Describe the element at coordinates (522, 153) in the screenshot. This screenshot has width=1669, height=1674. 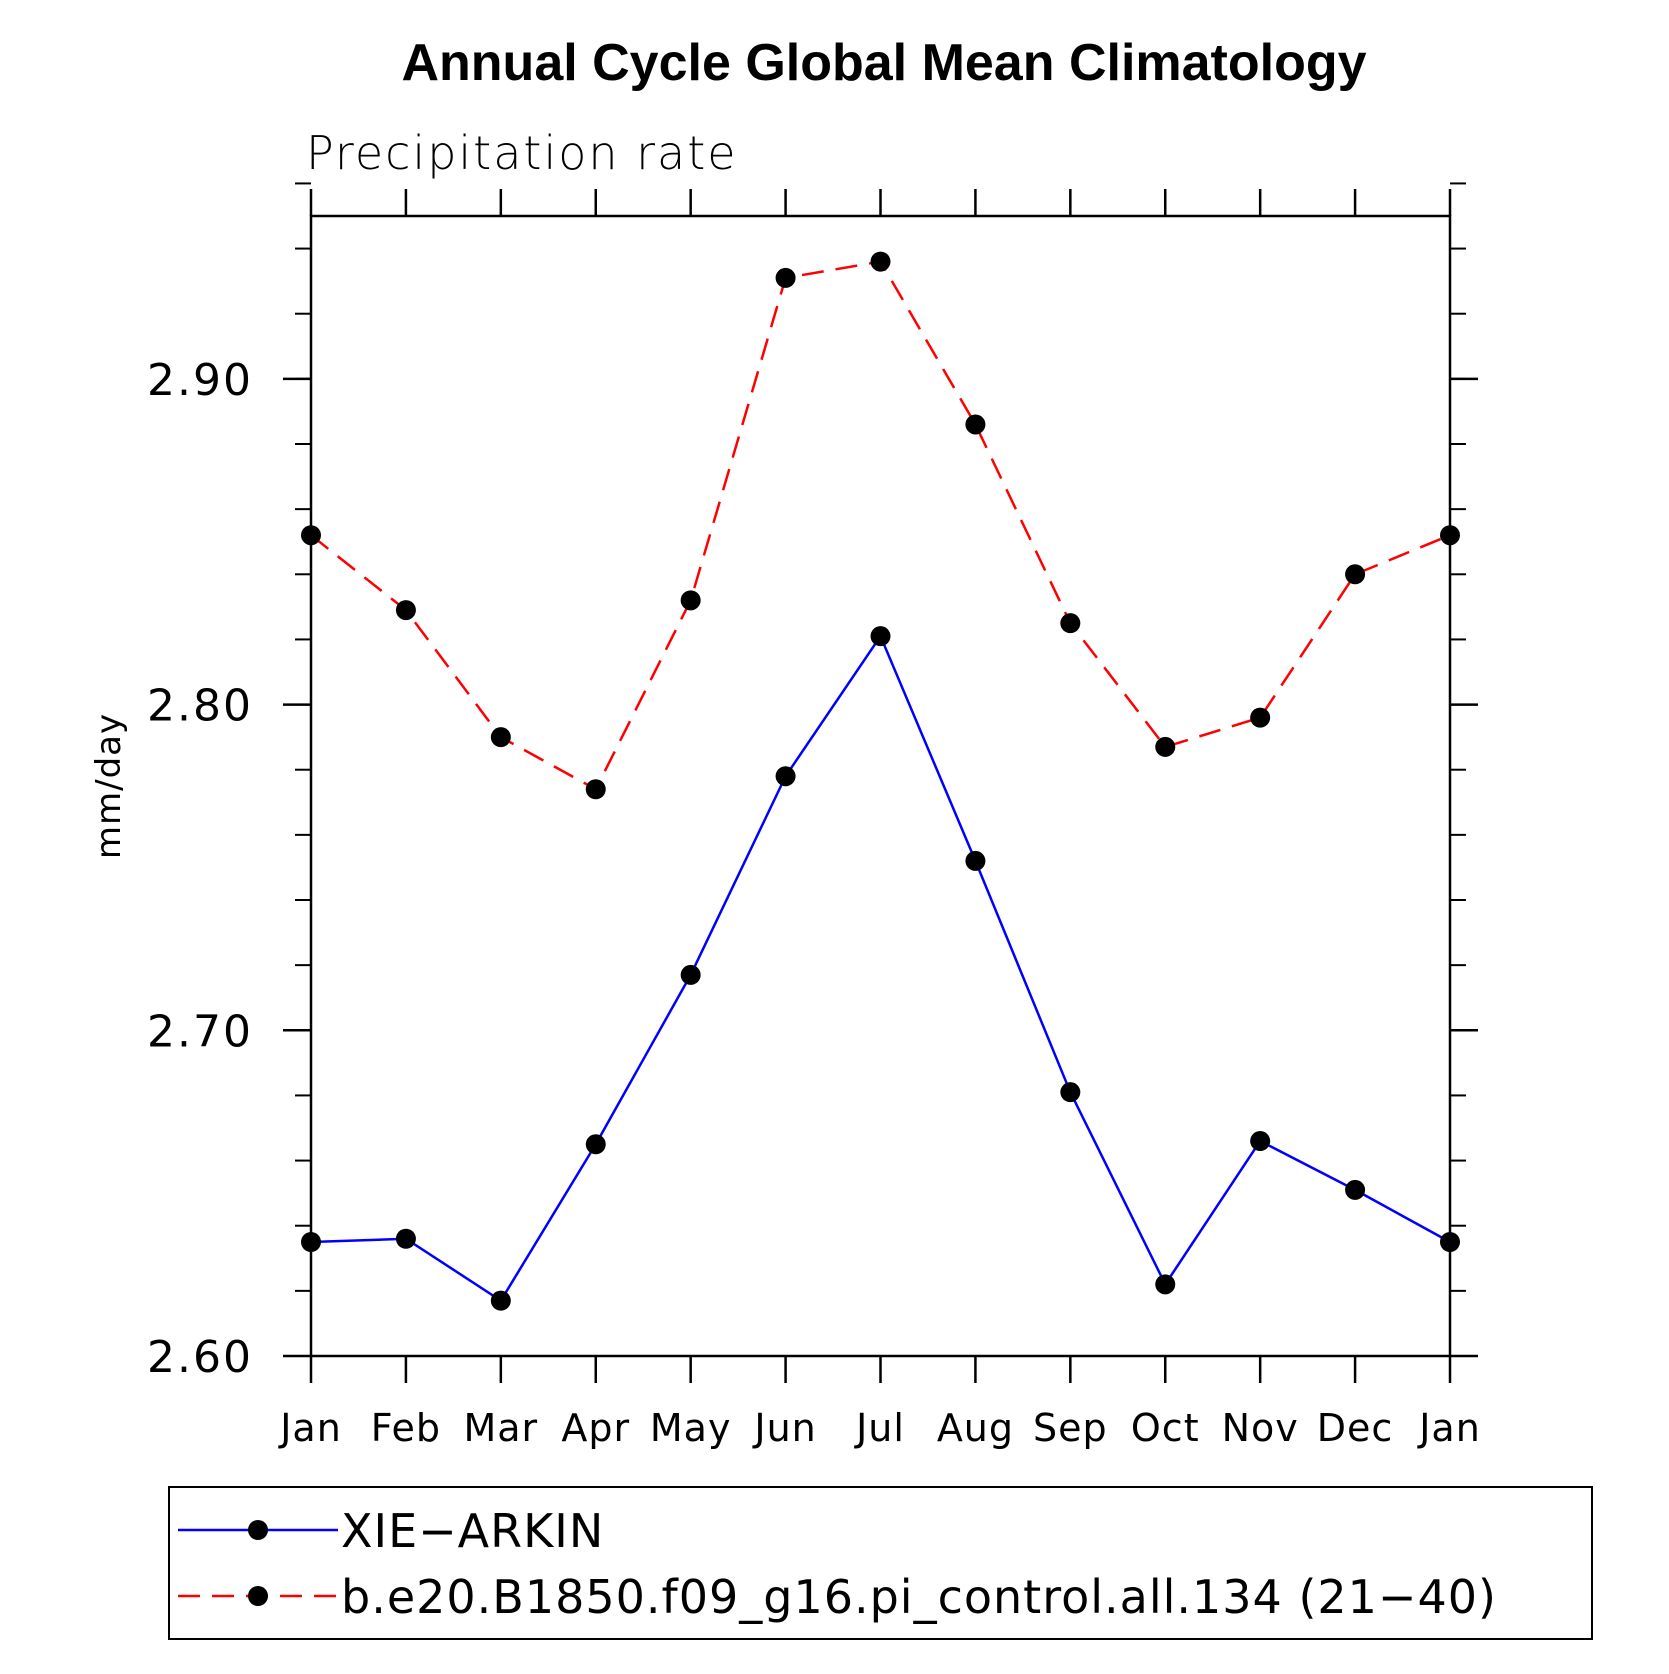
I see `chart-subtitle: Precipitation rate` at that location.